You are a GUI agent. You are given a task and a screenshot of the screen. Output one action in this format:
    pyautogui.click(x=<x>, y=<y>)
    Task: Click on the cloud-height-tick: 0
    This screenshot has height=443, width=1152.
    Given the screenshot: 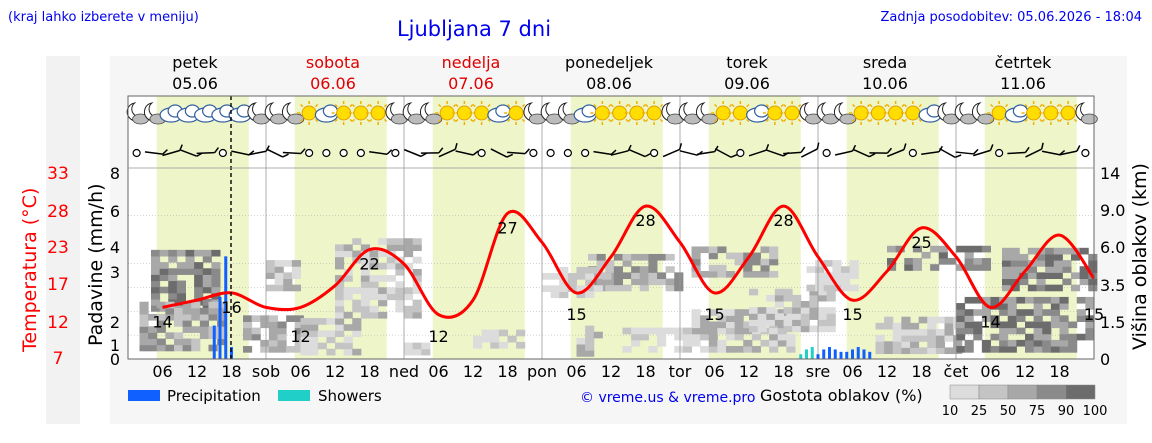 What is the action you would take?
    pyautogui.click(x=1105, y=359)
    